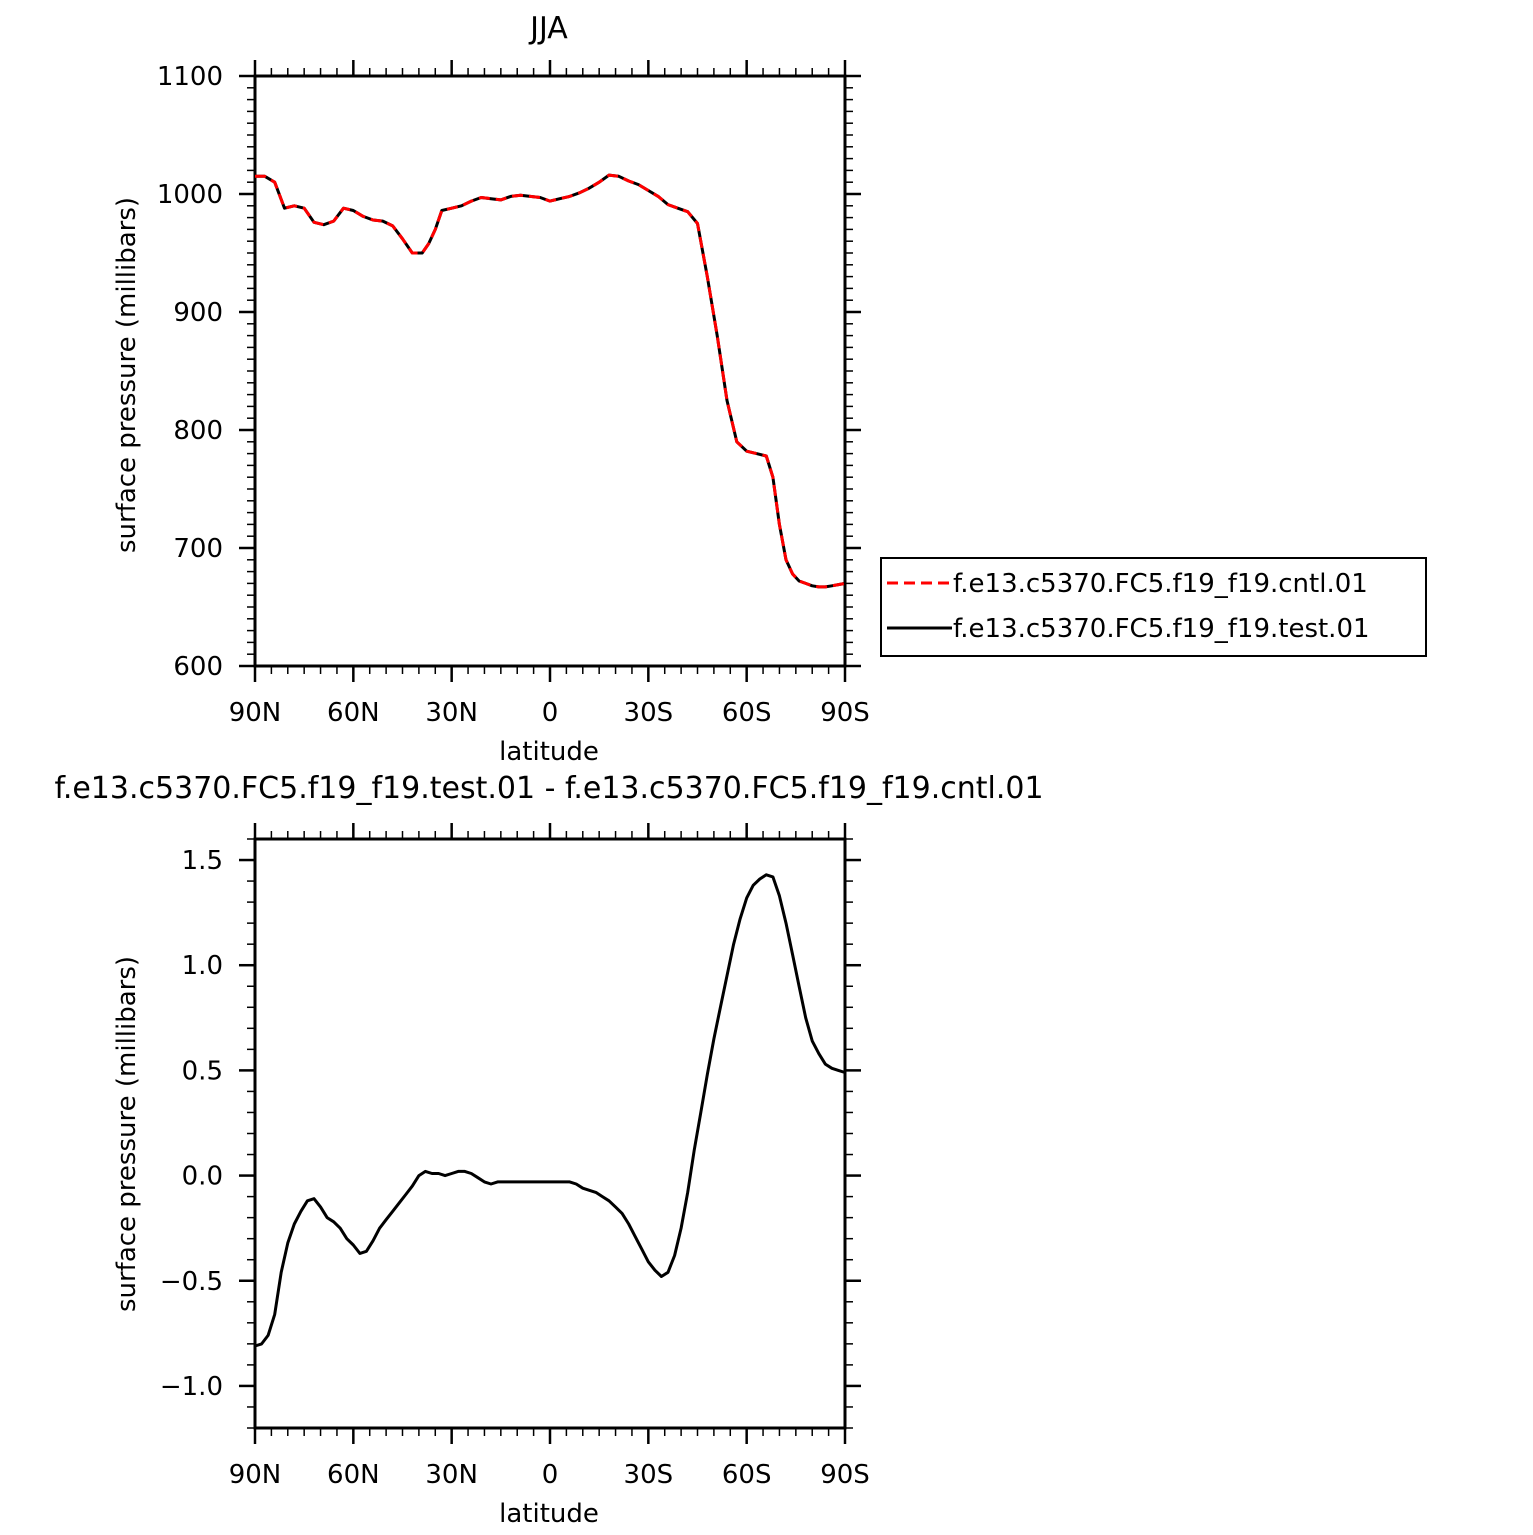  Describe the element at coordinates (198, 549) in the screenshot. I see `y-tick-label: 700` at that location.